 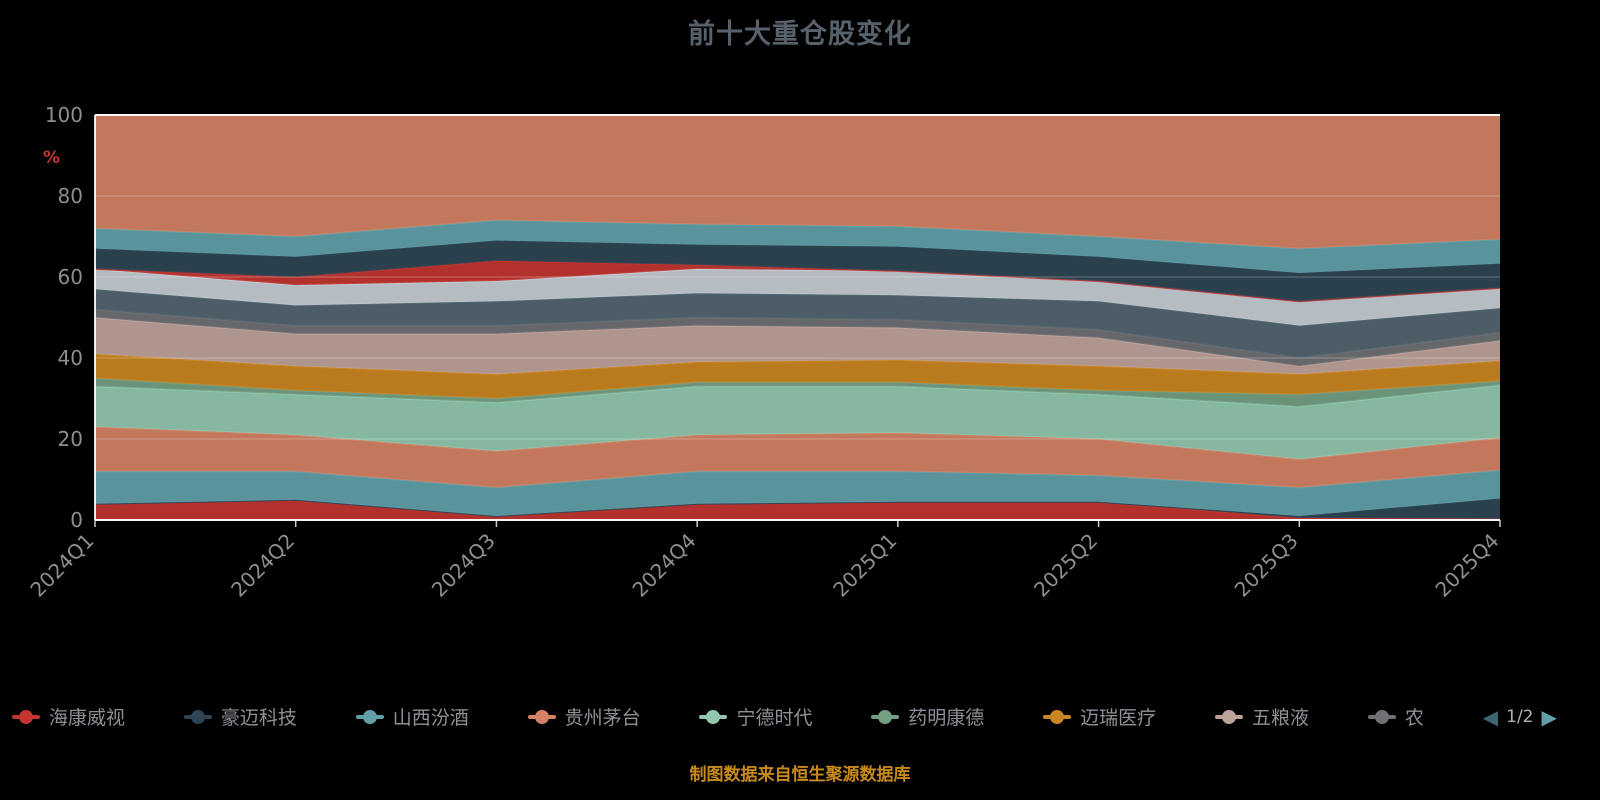 I want to click on legend-label: 宁德时代, so click(x=774, y=718).